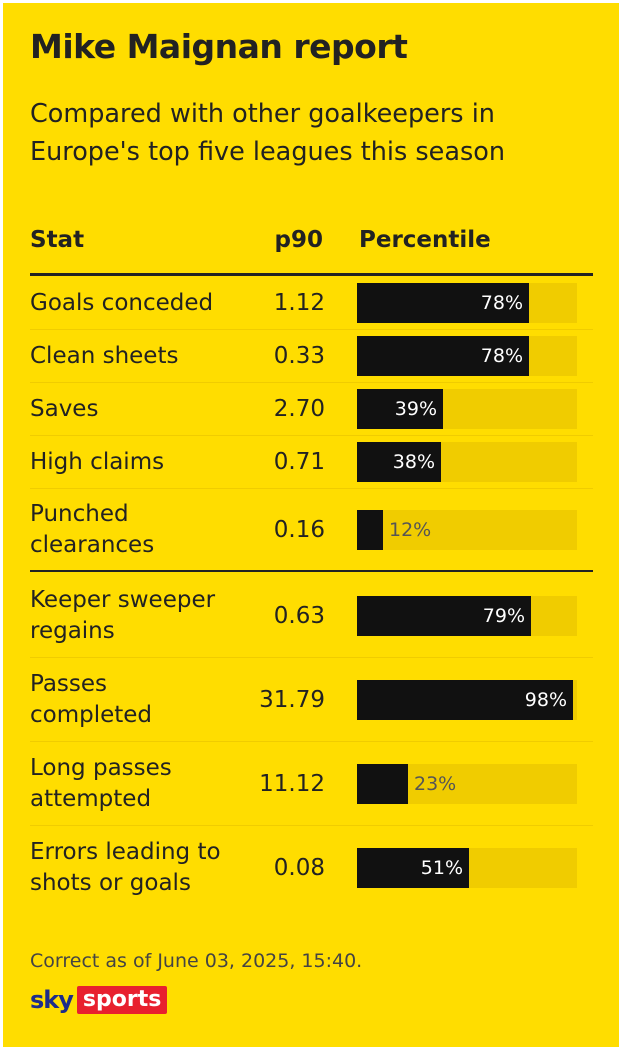 The image size is (622, 1050). Describe the element at coordinates (101, 783) in the screenshot. I see `stat-label: Long passes attempted` at that location.